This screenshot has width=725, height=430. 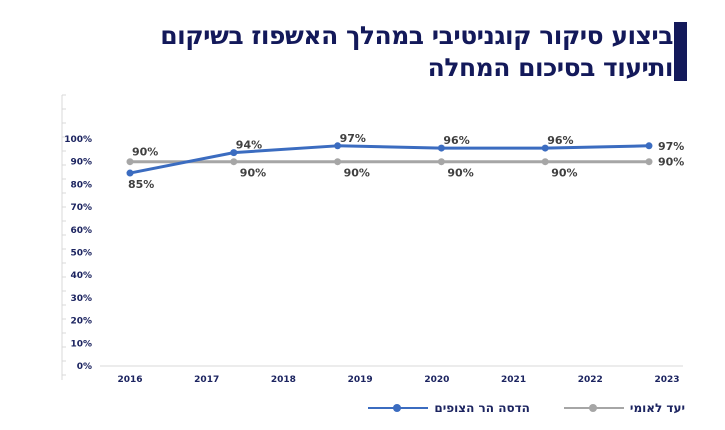 I want to click on data-label-hadassah: 85%, so click(x=141, y=184).